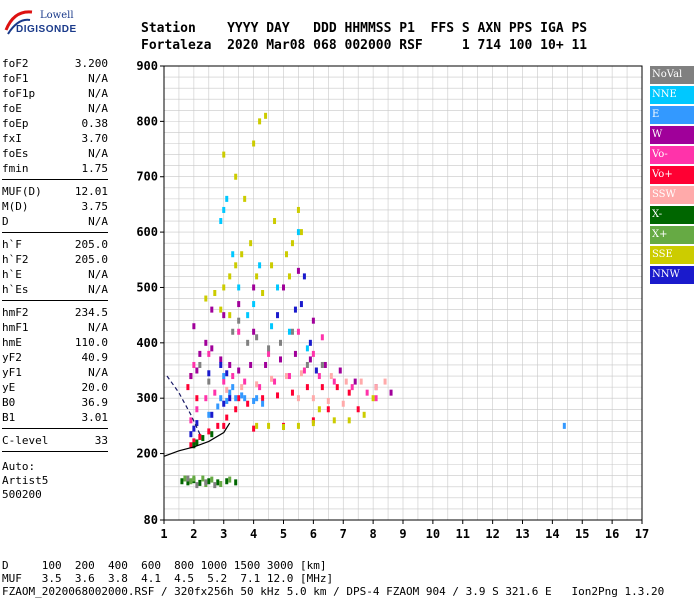  Describe the element at coordinates (193, 534) in the screenshot. I see `x-tick-label: 2` at that location.